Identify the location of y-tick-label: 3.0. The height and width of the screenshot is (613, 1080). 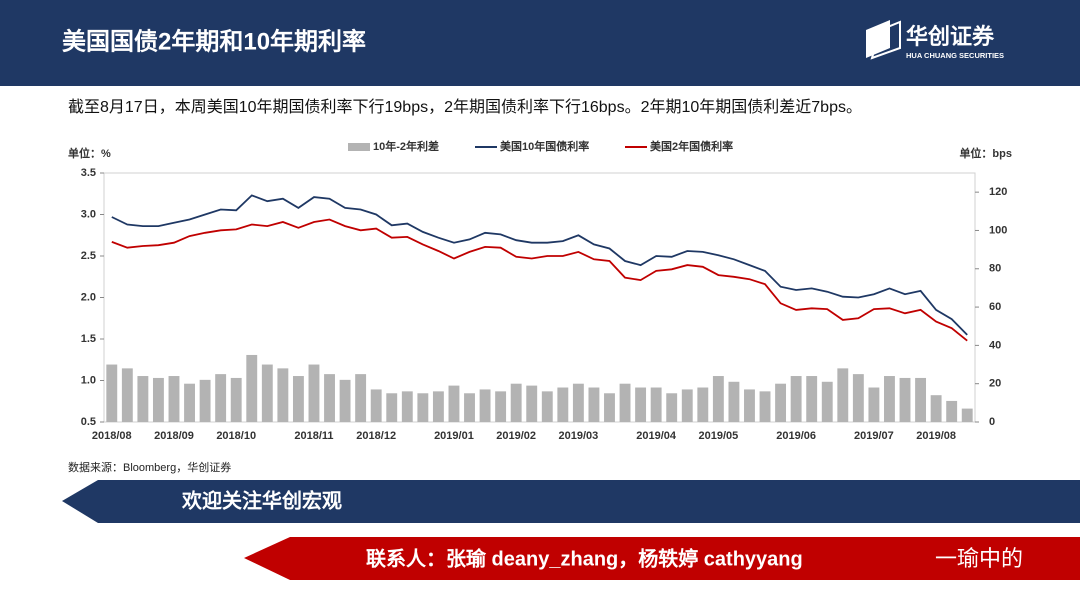
(88, 214).